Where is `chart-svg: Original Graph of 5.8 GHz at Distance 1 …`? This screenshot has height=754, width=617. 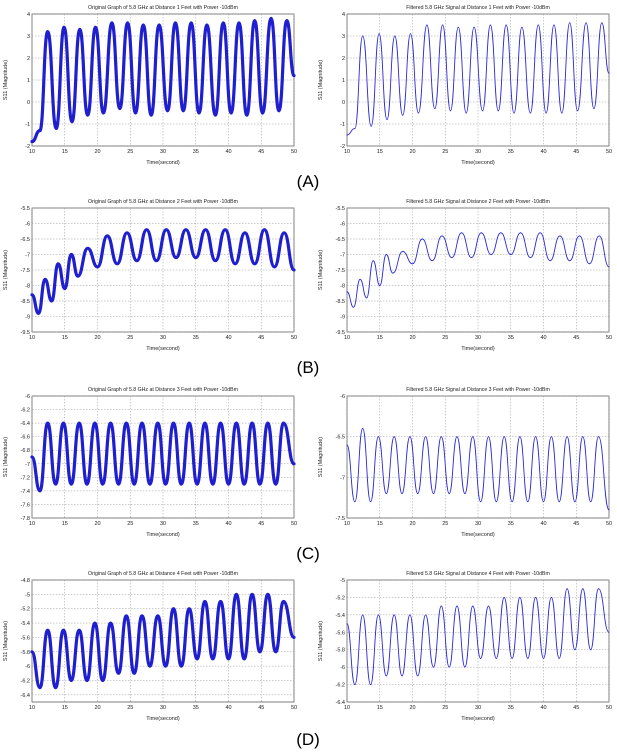
chart-svg: Original Graph of 5.8 GHz at Distance 1 … is located at coordinates (150, 85).